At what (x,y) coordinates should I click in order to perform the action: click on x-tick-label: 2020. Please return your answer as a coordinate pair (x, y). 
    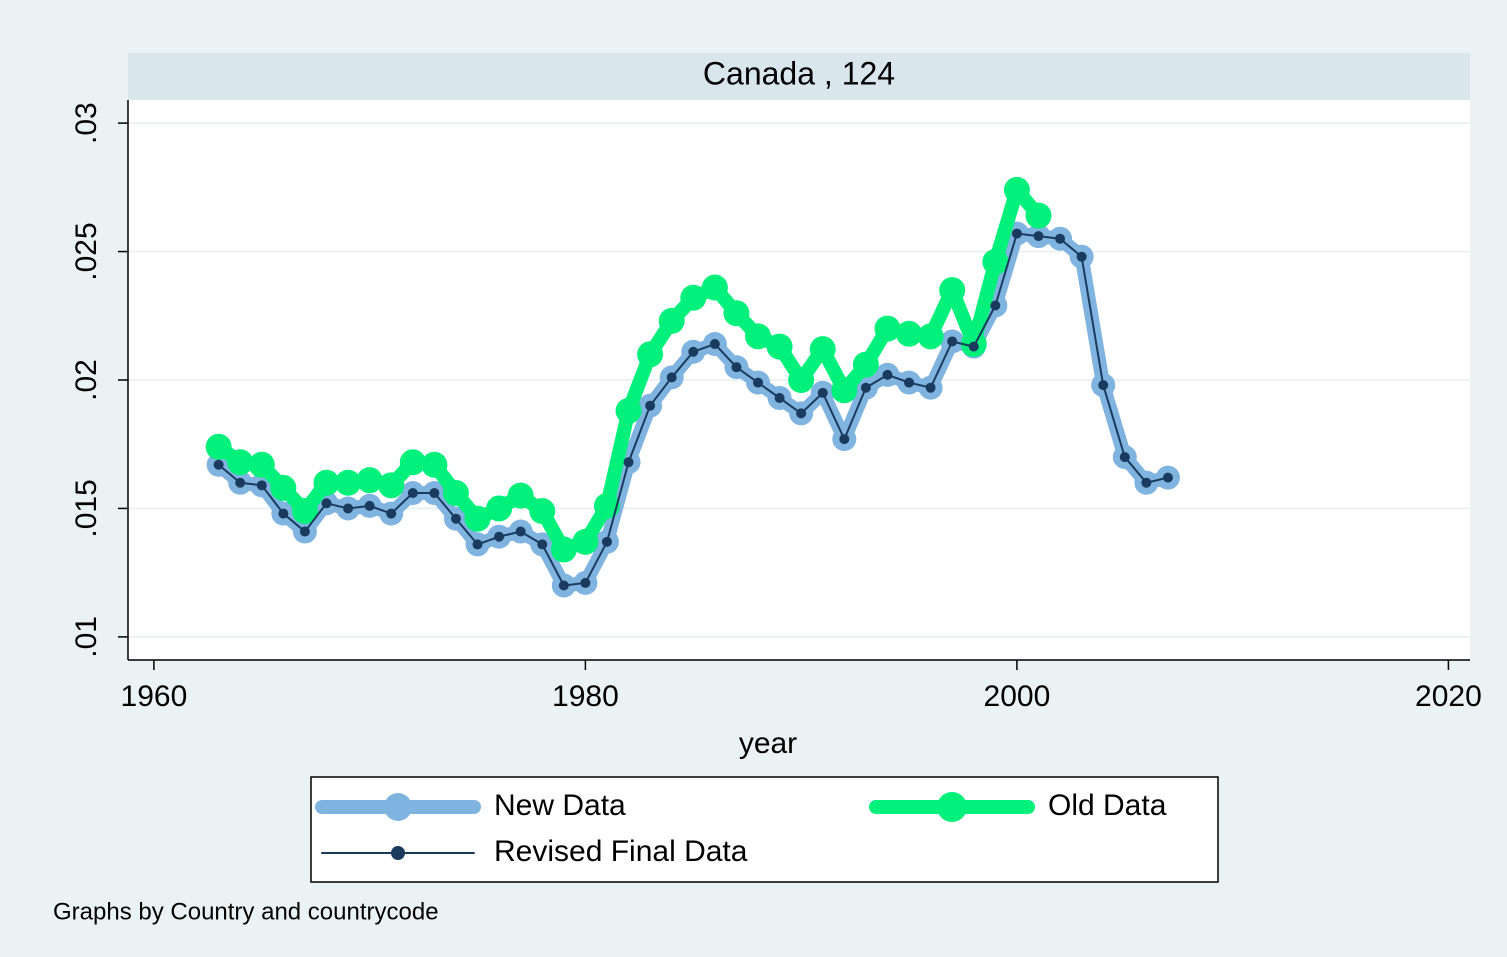
    Looking at the image, I should click on (1448, 696).